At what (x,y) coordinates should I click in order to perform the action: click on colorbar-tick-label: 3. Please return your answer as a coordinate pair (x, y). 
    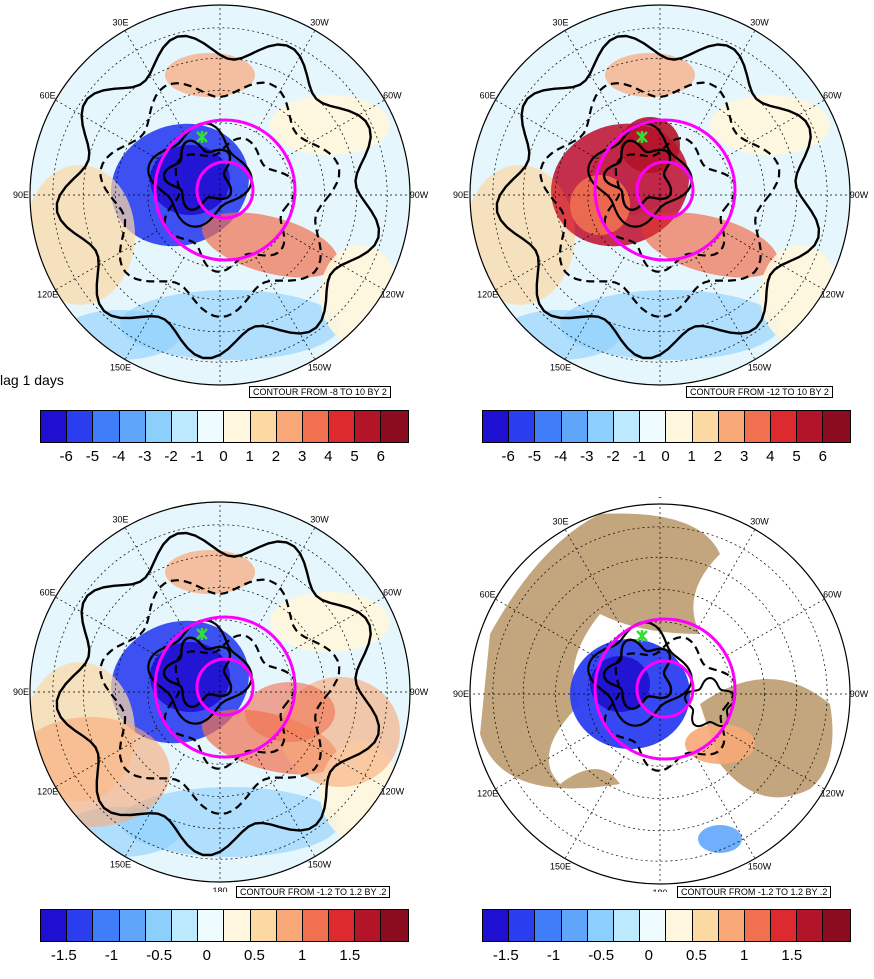
    Looking at the image, I should click on (302, 456).